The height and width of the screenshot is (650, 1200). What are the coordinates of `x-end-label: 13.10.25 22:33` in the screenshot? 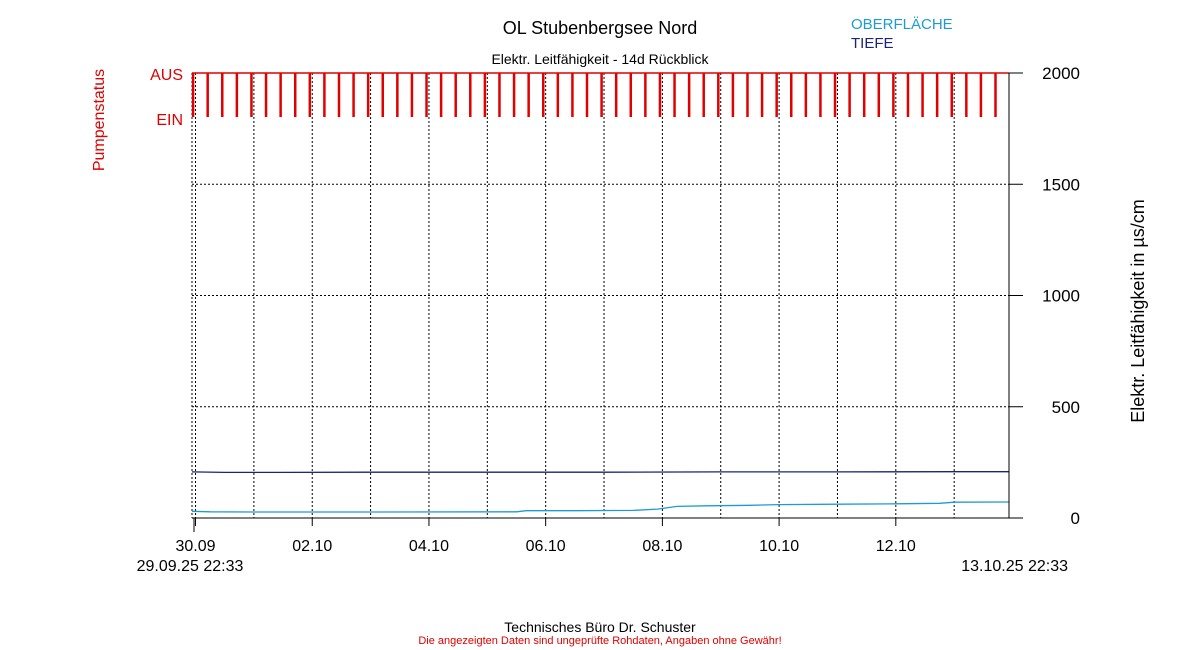 It's located at (1014, 566).